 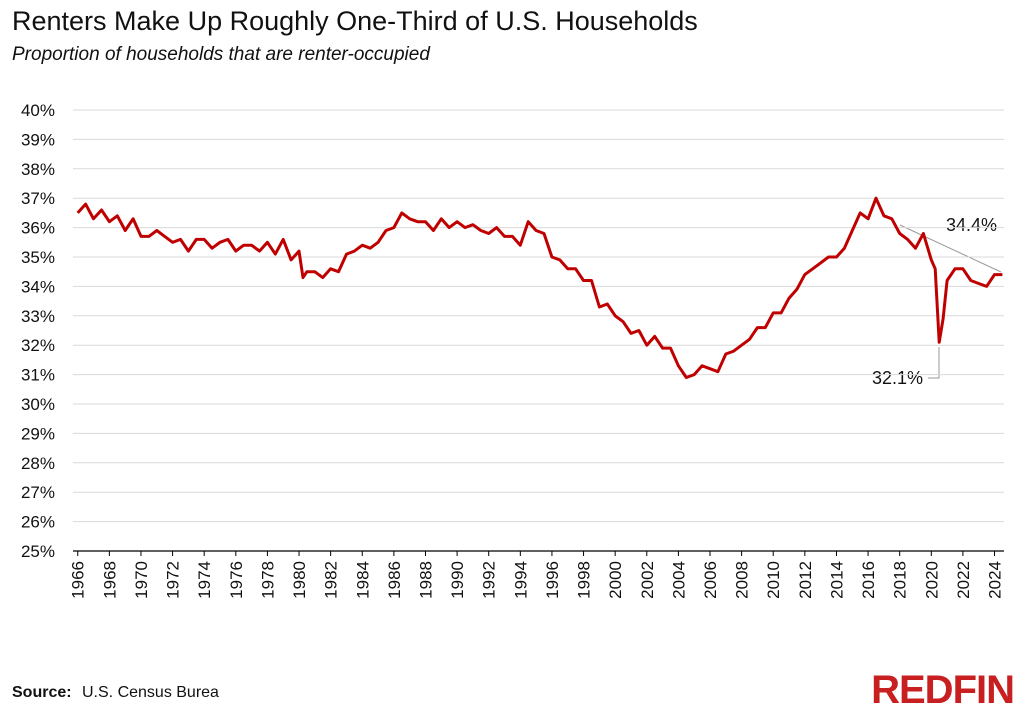 I want to click on x-tick-label: 2014, so click(x=836, y=580).